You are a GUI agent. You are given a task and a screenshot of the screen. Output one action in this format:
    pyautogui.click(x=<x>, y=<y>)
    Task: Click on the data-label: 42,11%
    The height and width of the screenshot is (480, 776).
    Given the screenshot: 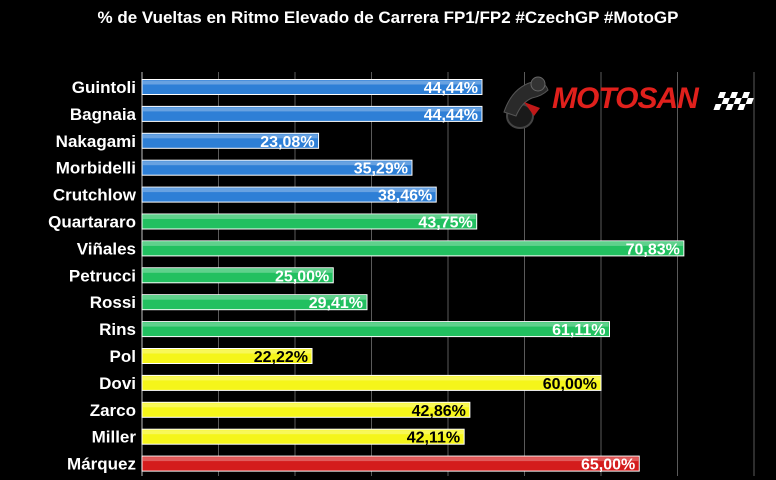 What is the action you would take?
    pyautogui.click(x=433, y=438)
    